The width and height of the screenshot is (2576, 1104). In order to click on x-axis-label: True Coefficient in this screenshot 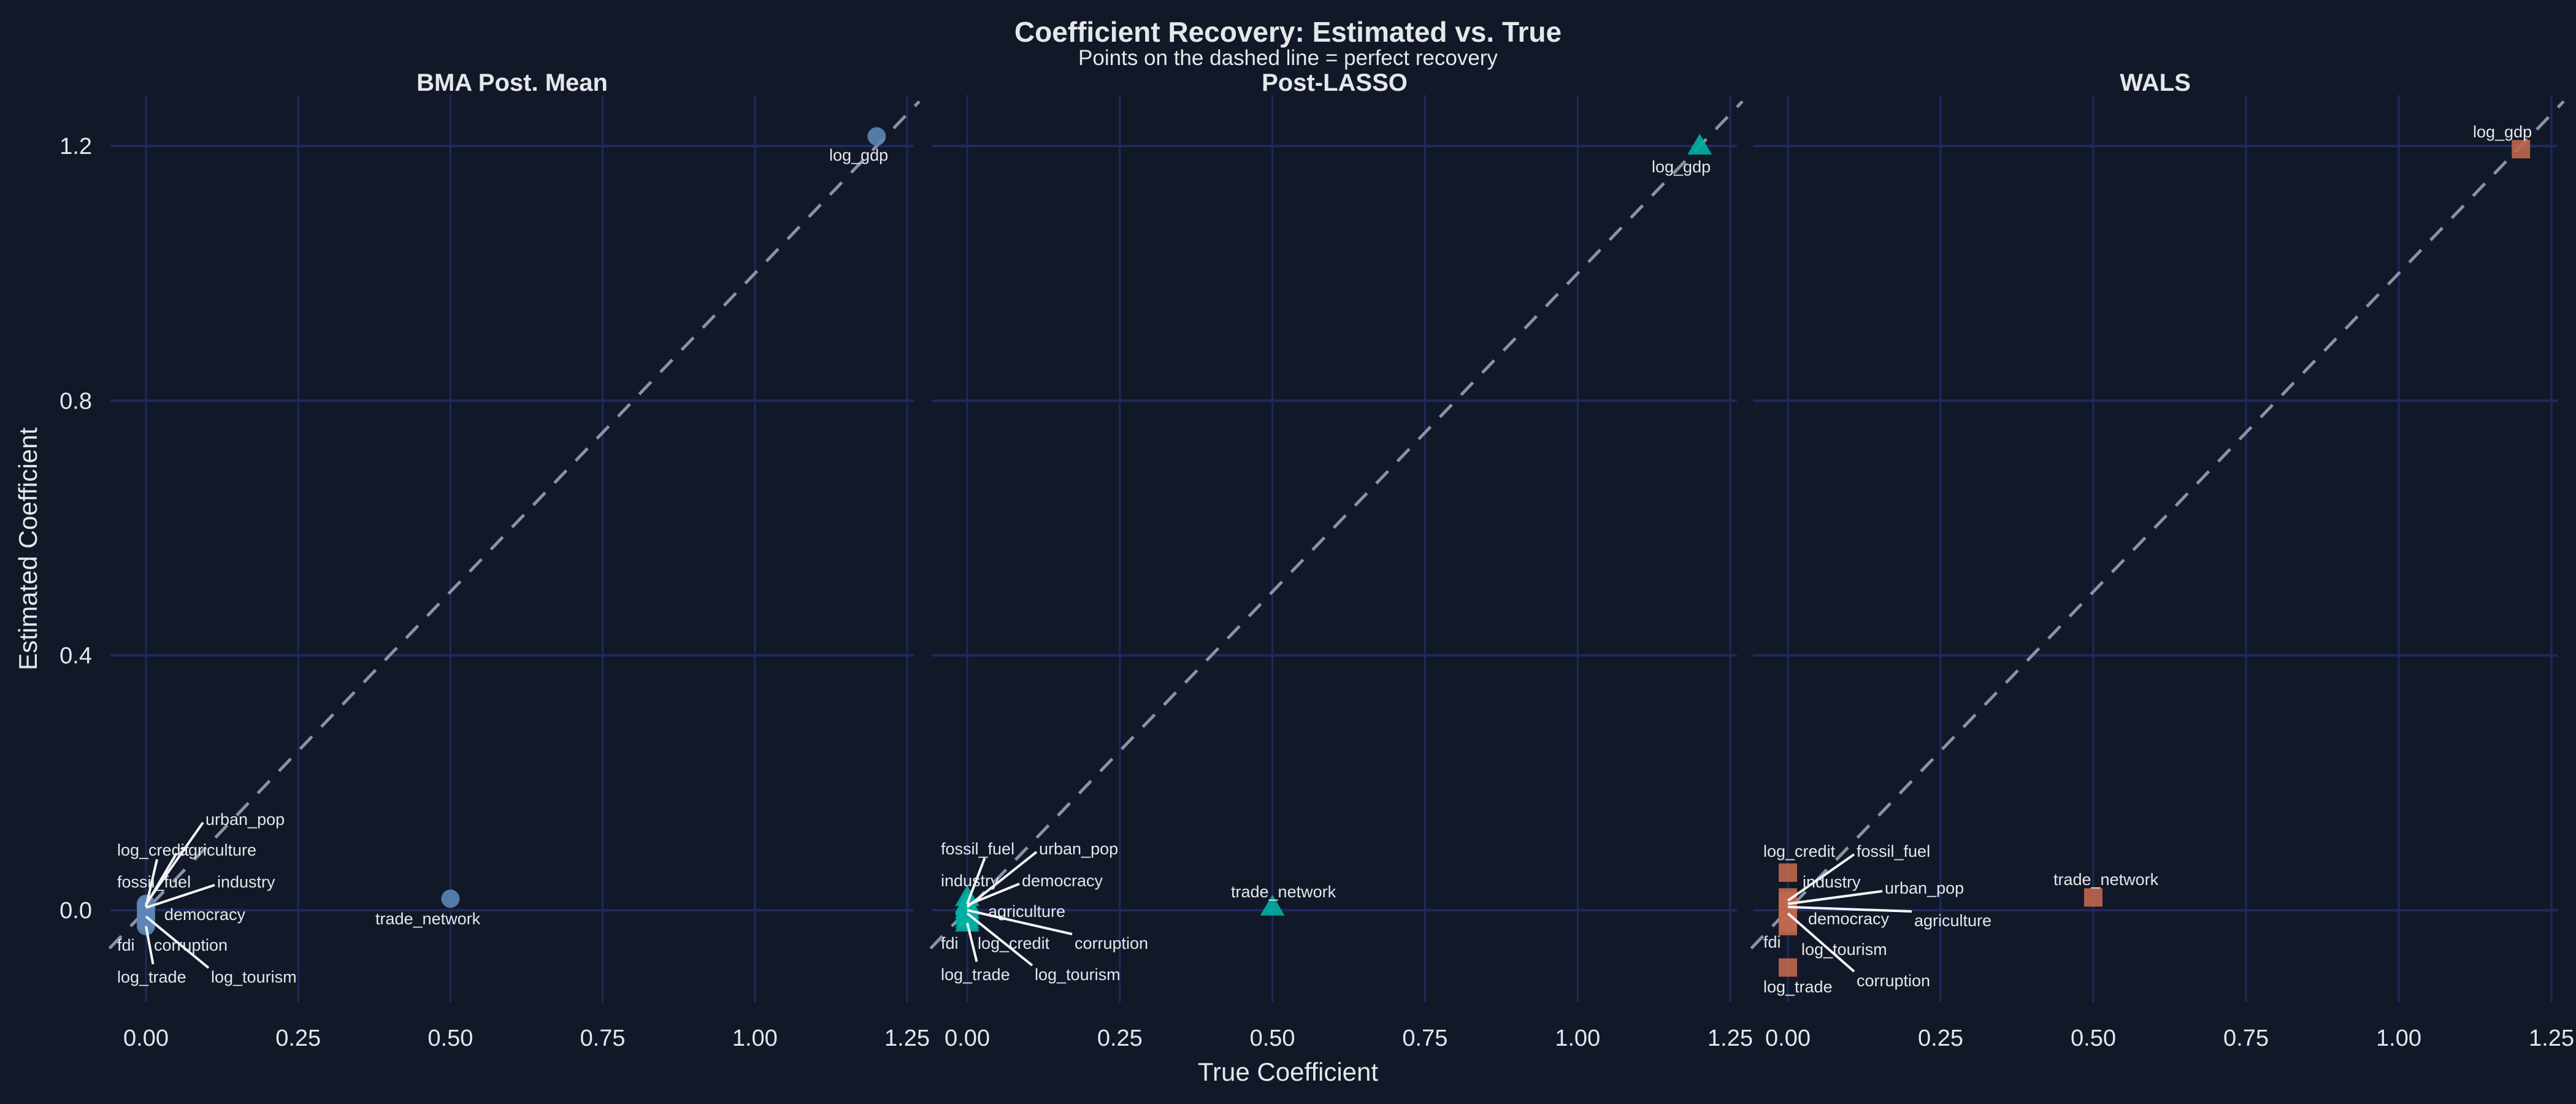, I will do `click(1288, 1071)`.